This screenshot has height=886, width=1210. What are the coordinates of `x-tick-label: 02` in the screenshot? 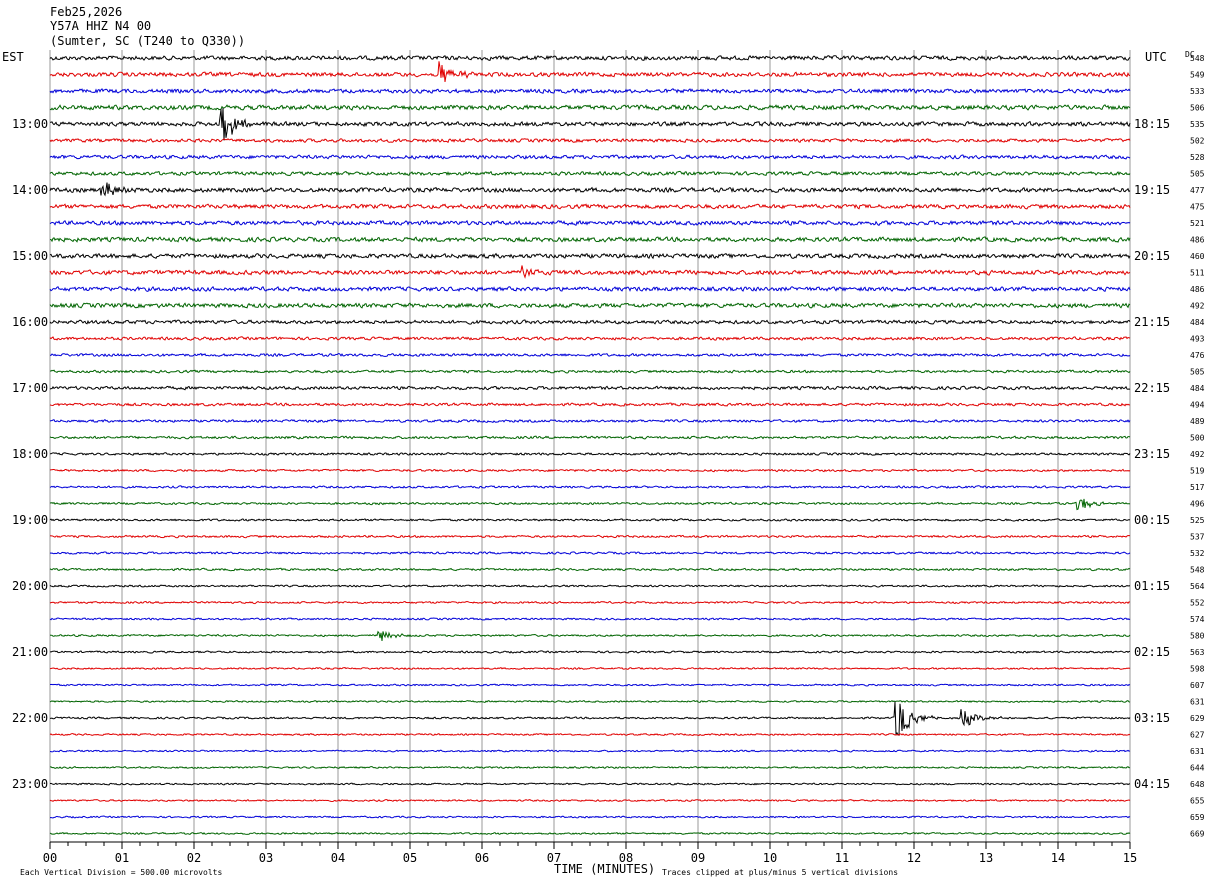 It's located at (194, 858).